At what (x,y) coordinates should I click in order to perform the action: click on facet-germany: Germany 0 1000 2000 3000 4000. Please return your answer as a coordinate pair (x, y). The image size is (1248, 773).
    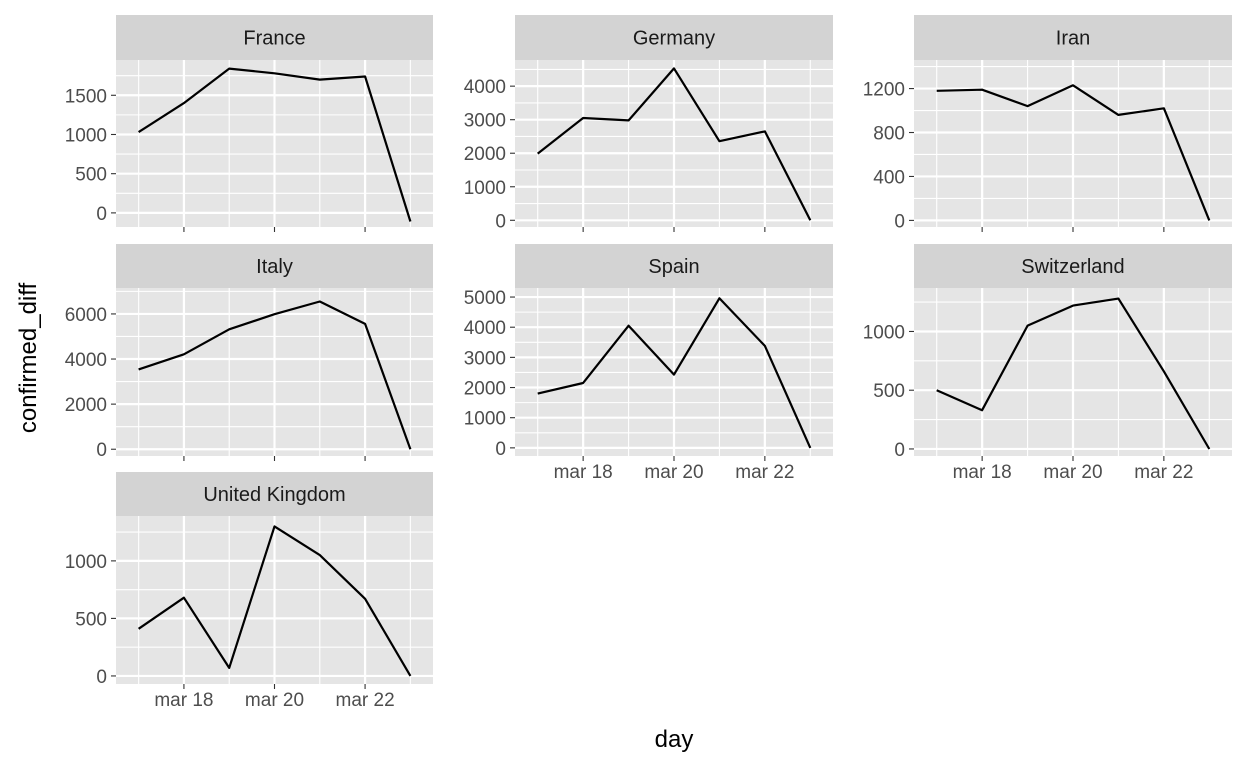
    Looking at the image, I should click on (648, 123).